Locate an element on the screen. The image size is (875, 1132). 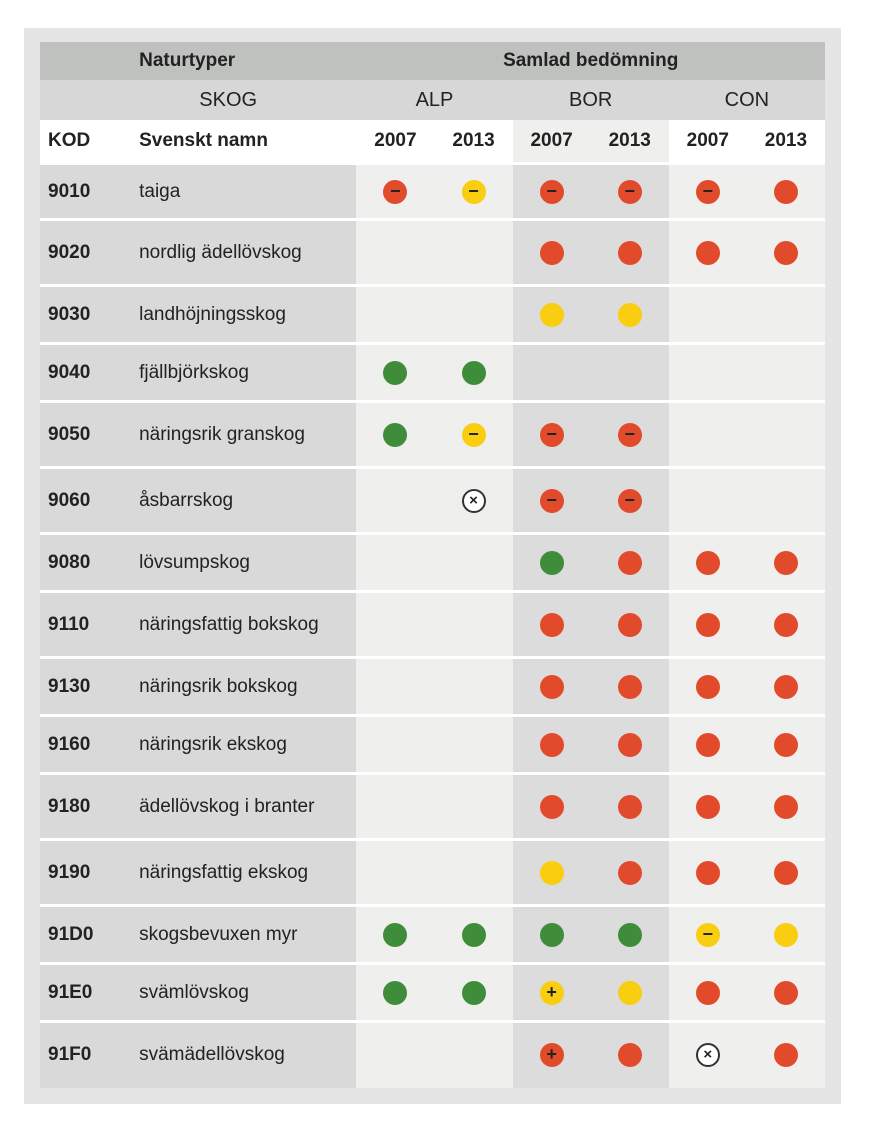
plus-icon: + is located at coordinates (551, 991).